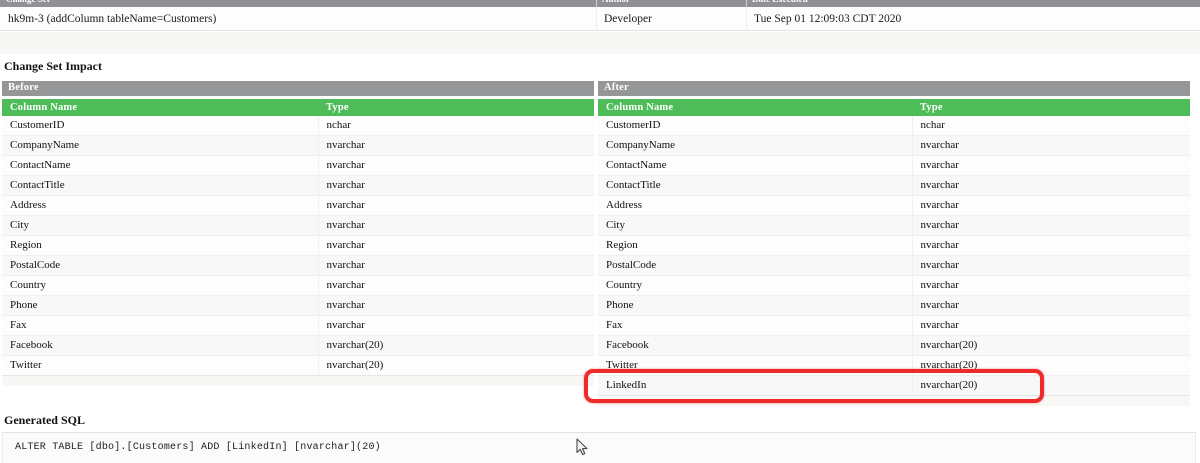 Image resolution: width=1200 pixels, height=463 pixels. Describe the element at coordinates (160, 225) in the screenshot. I see `column-name-cell: City` at that location.